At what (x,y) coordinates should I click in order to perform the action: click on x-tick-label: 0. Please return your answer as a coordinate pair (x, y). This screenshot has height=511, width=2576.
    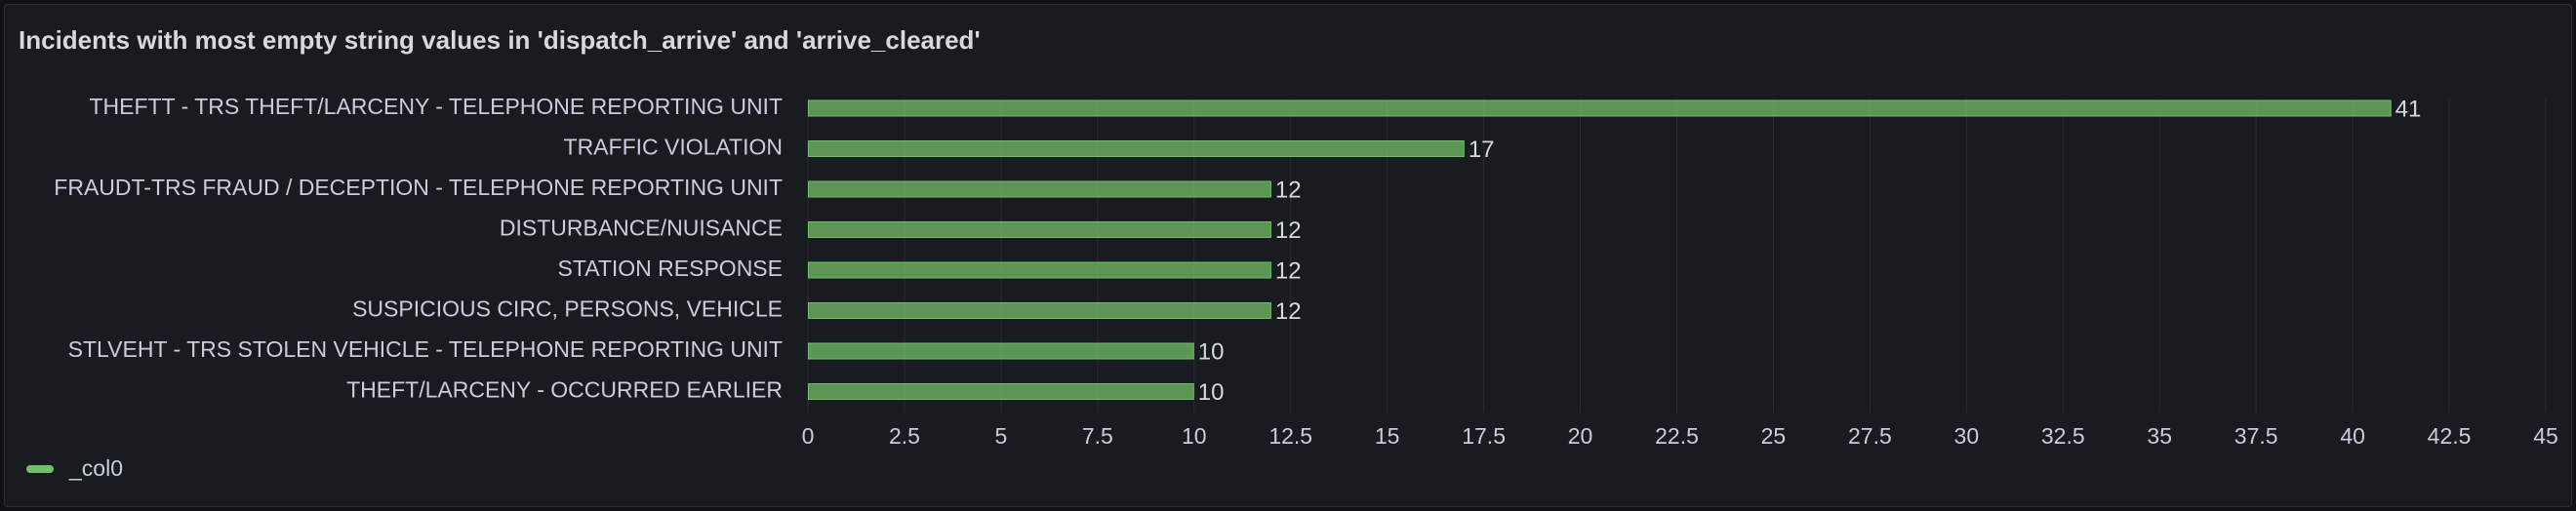
    Looking at the image, I should click on (808, 436).